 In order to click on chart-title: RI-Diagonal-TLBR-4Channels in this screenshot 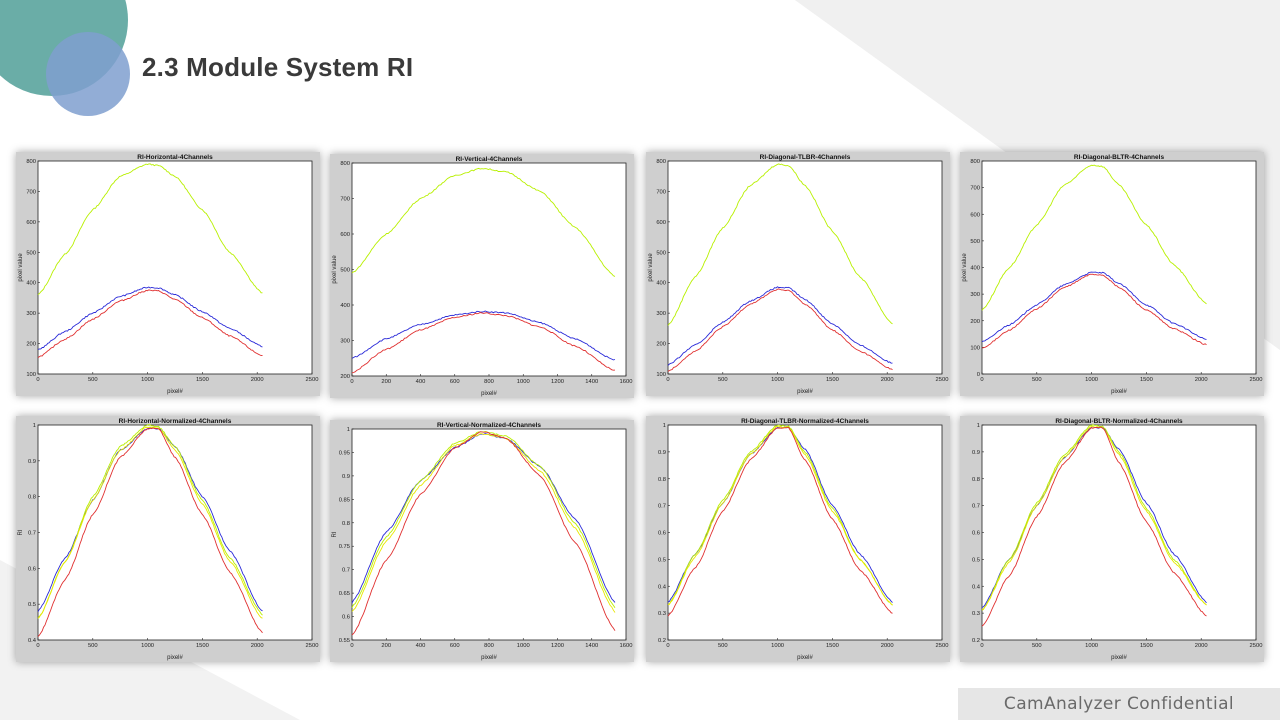, I will do `click(805, 157)`.